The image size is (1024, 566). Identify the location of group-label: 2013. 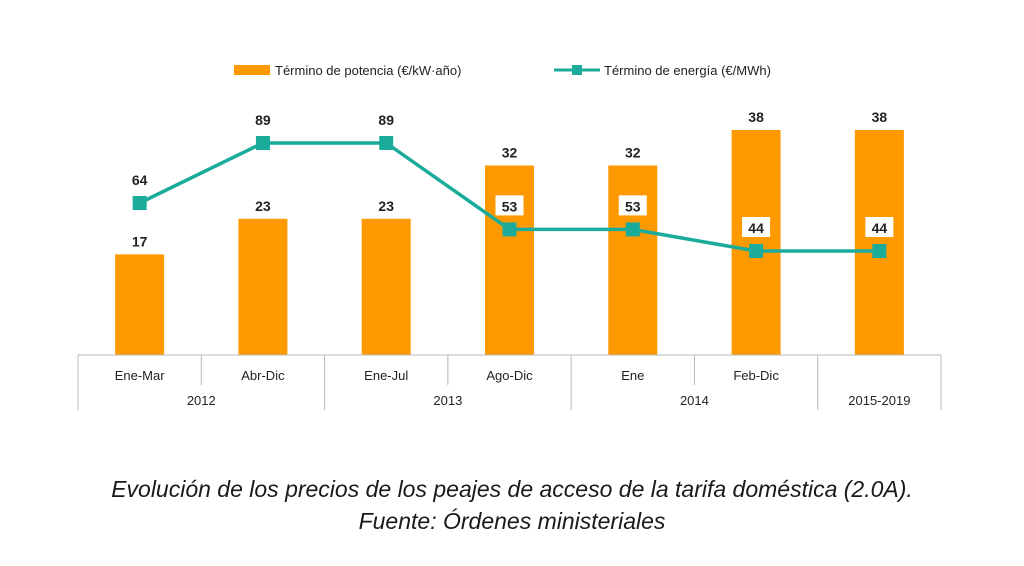
(447, 400).